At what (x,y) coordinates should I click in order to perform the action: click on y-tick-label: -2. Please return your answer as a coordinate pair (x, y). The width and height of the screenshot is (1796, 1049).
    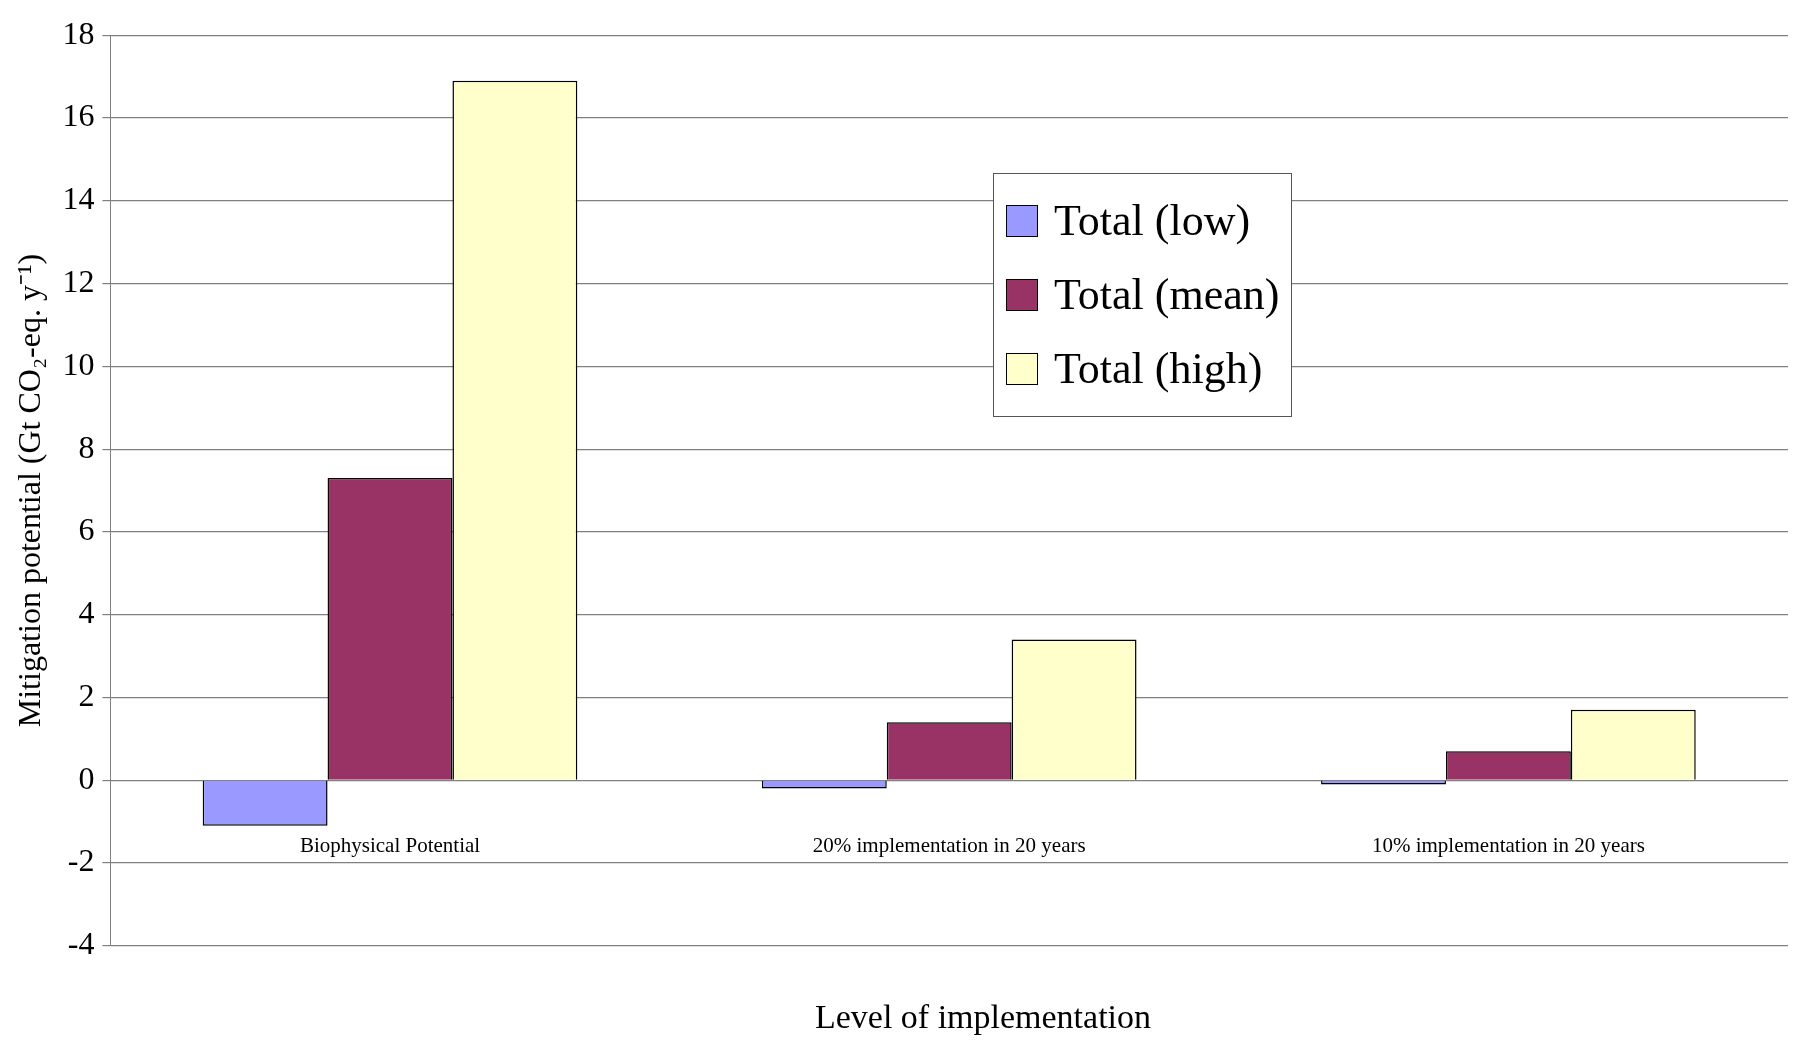
    Looking at the image, I should click on (81, 860).